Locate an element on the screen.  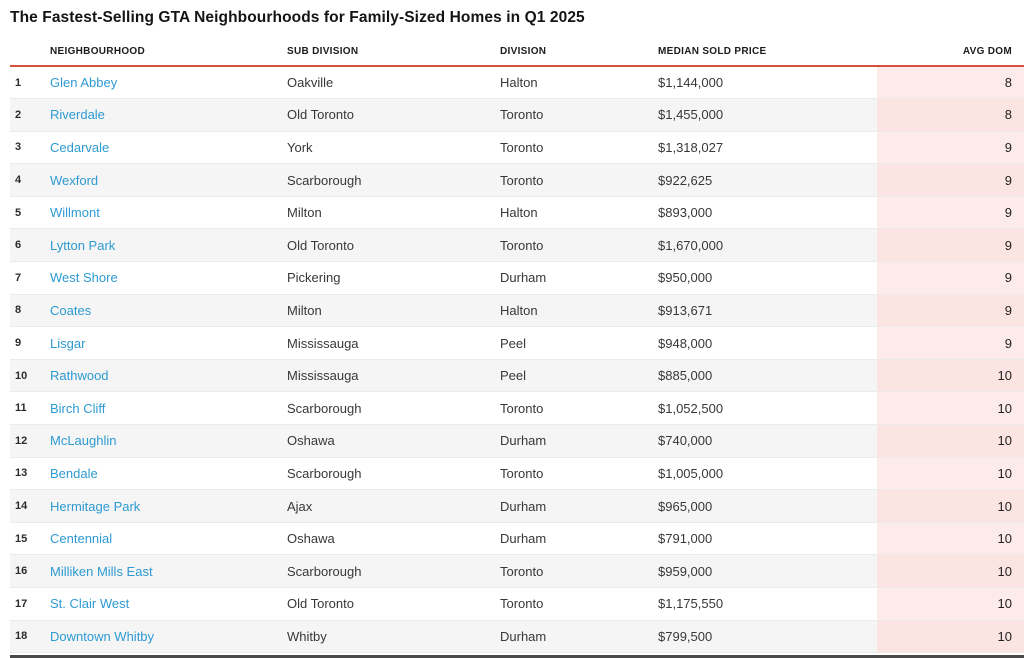
neighbourhood-link: Downtown Whitby is located at coordinates (102, 636).